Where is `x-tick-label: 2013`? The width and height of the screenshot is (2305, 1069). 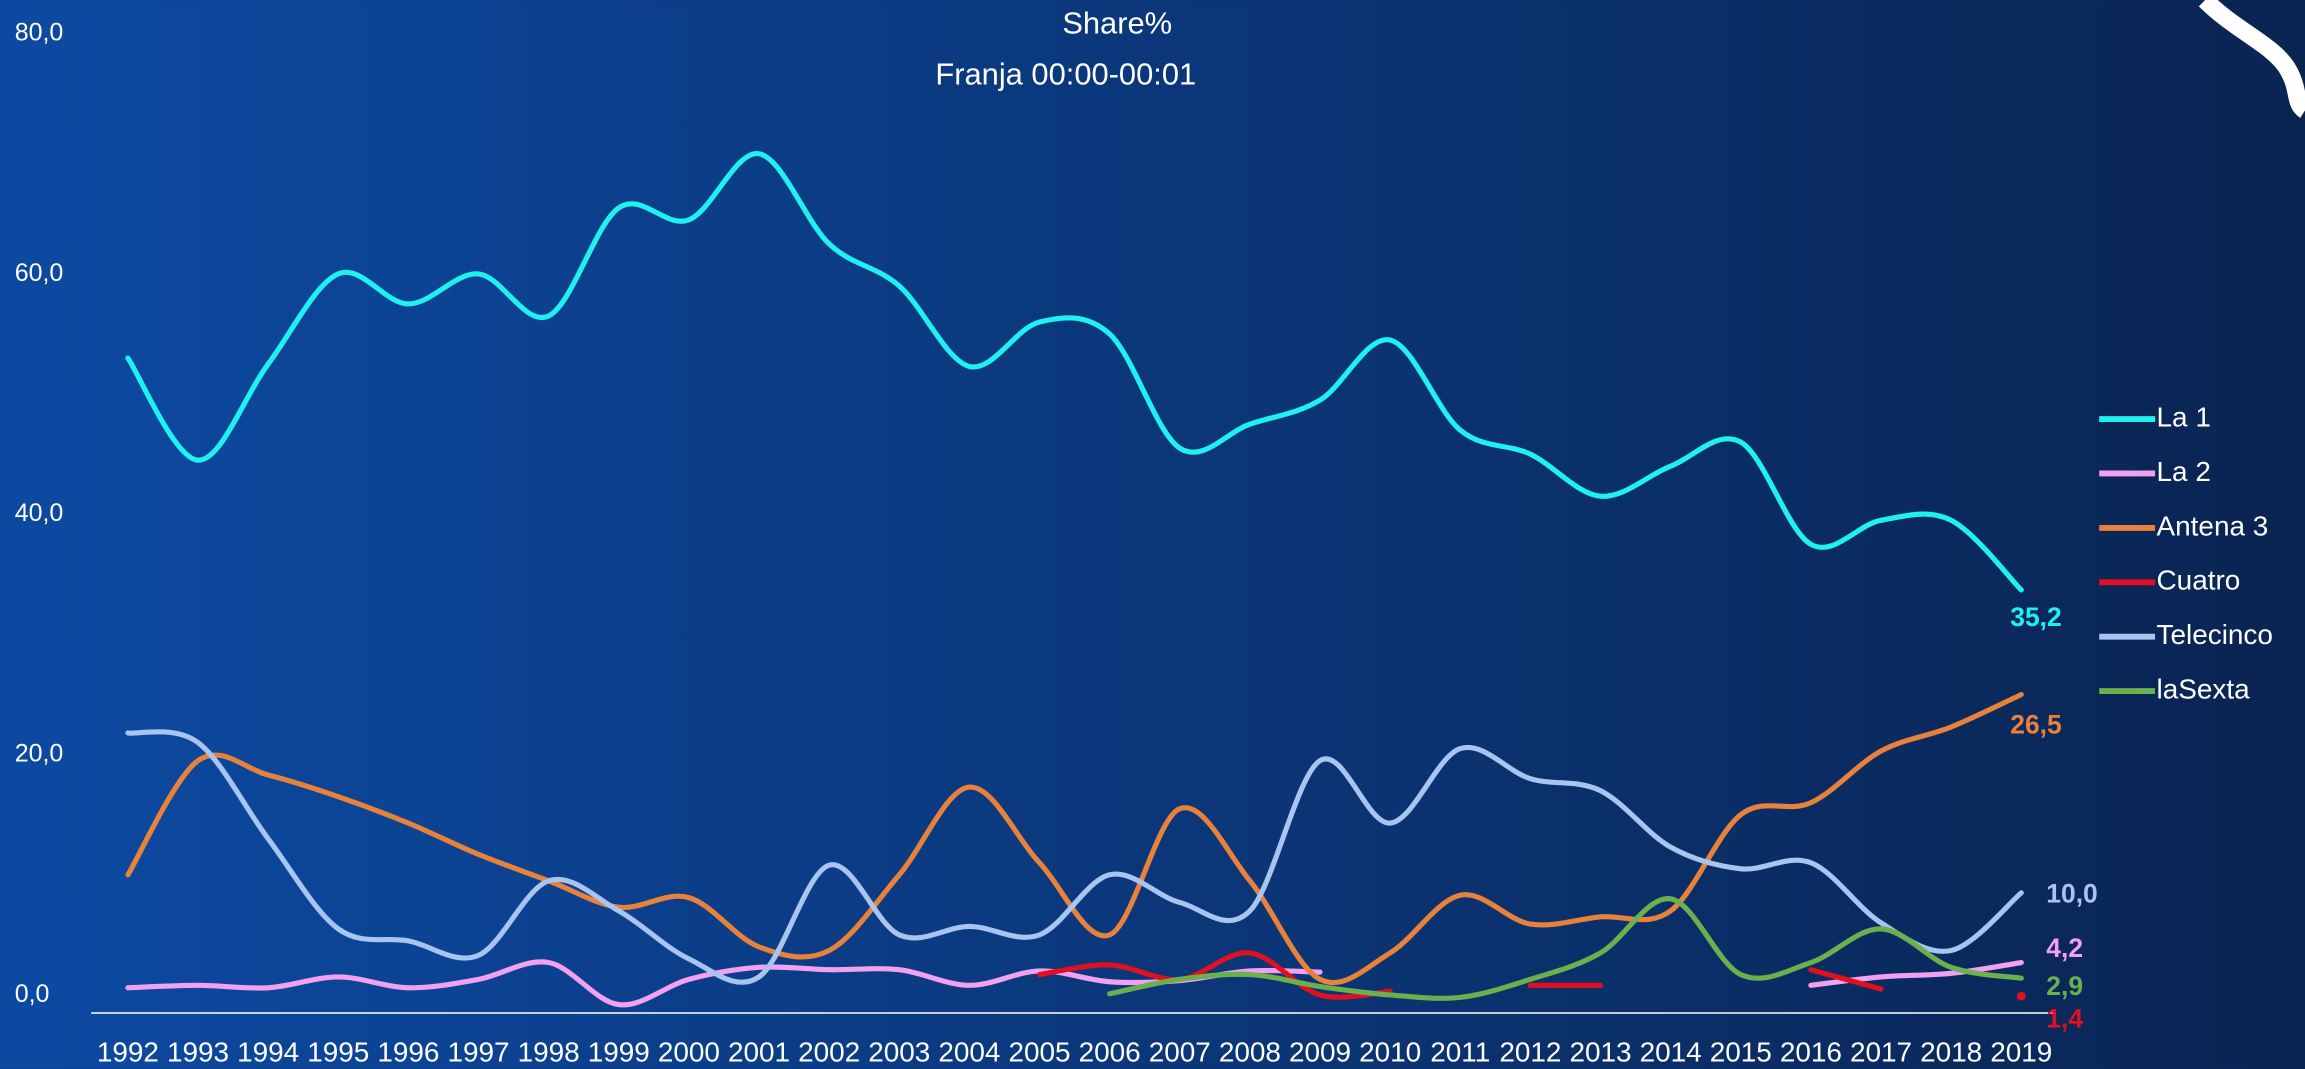
x-tick-label: 2013 is located at coordinates (1600, 1052).